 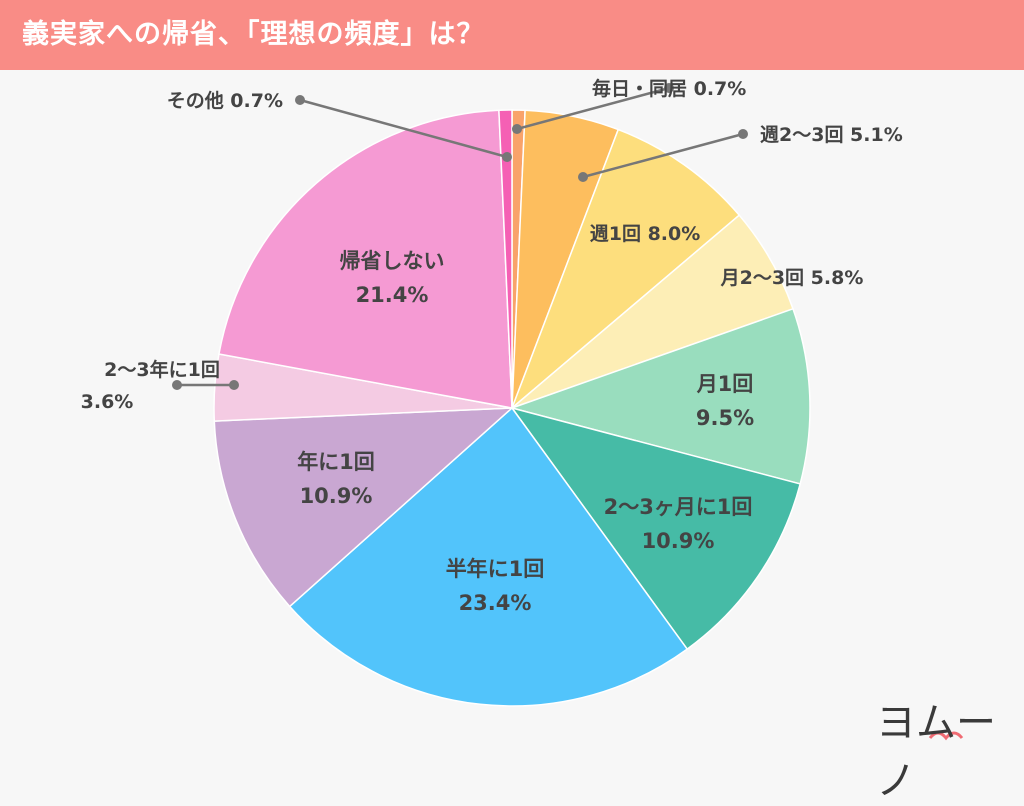 I want to click on slice-value-8: 3.6%, so click(x=107, y=402).